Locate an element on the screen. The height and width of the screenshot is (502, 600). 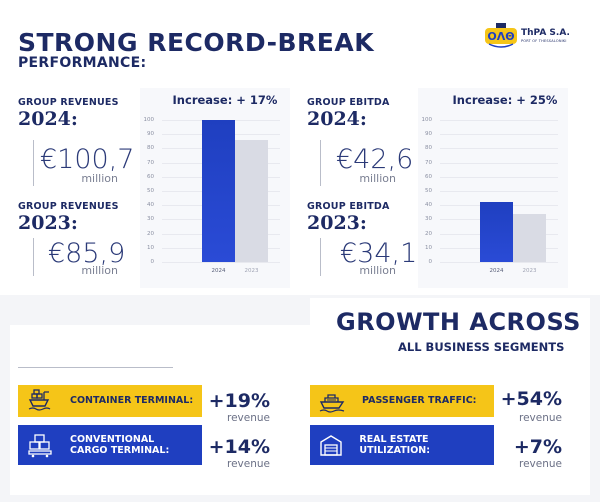
ebitda-chart-title: Increase: + 25% is located at coordinates (505, 100).